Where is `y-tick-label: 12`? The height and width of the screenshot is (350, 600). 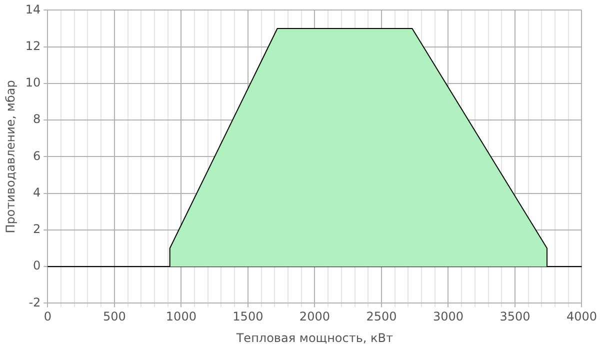 y-tick-label: 12 is located at coordinates (33, 45).